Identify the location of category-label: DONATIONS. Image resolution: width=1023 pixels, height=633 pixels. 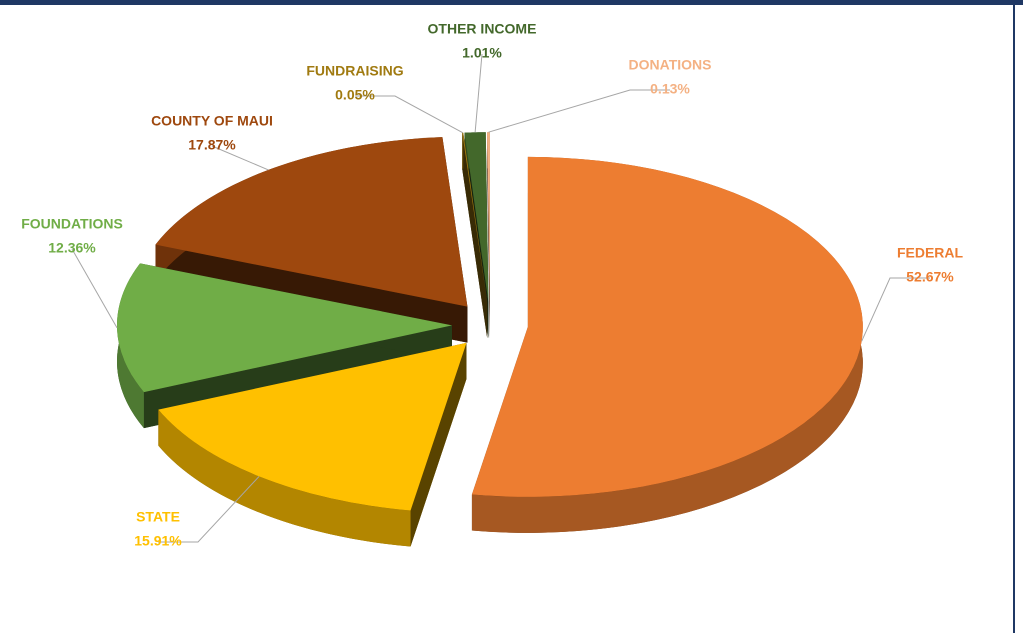
(670, 65).